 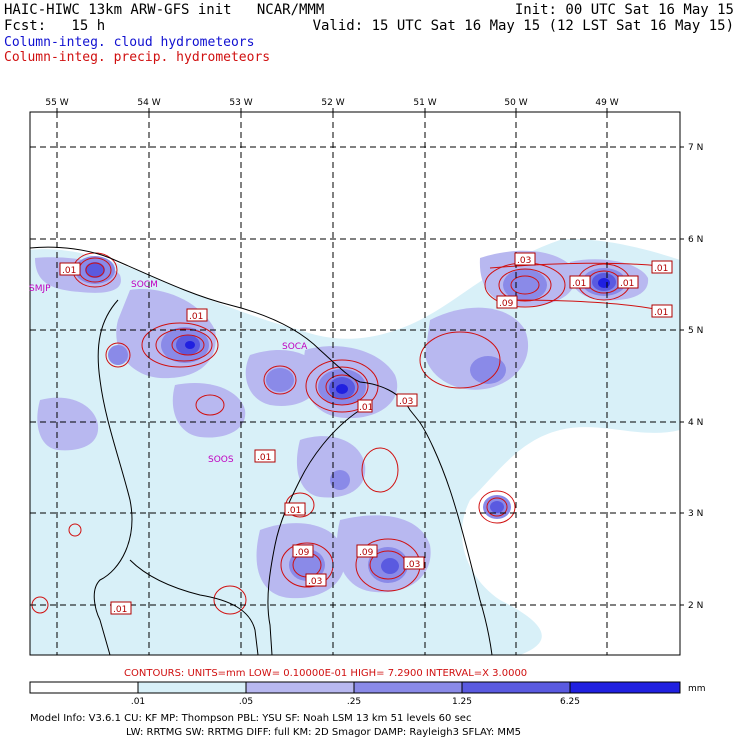 What do you see at coordinates (695, 514) in the screenshot?
I see `lat-label: 3 N` at bounding box center [695, 514].